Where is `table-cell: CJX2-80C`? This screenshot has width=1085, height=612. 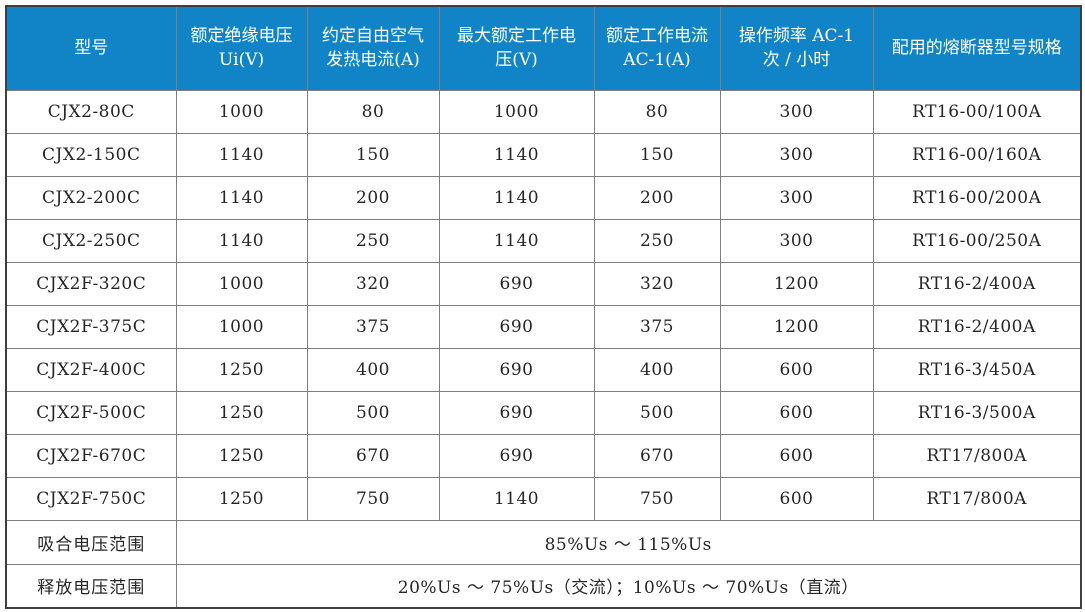
table-cell: CJX2-80C is located at coordinates (91, 111).